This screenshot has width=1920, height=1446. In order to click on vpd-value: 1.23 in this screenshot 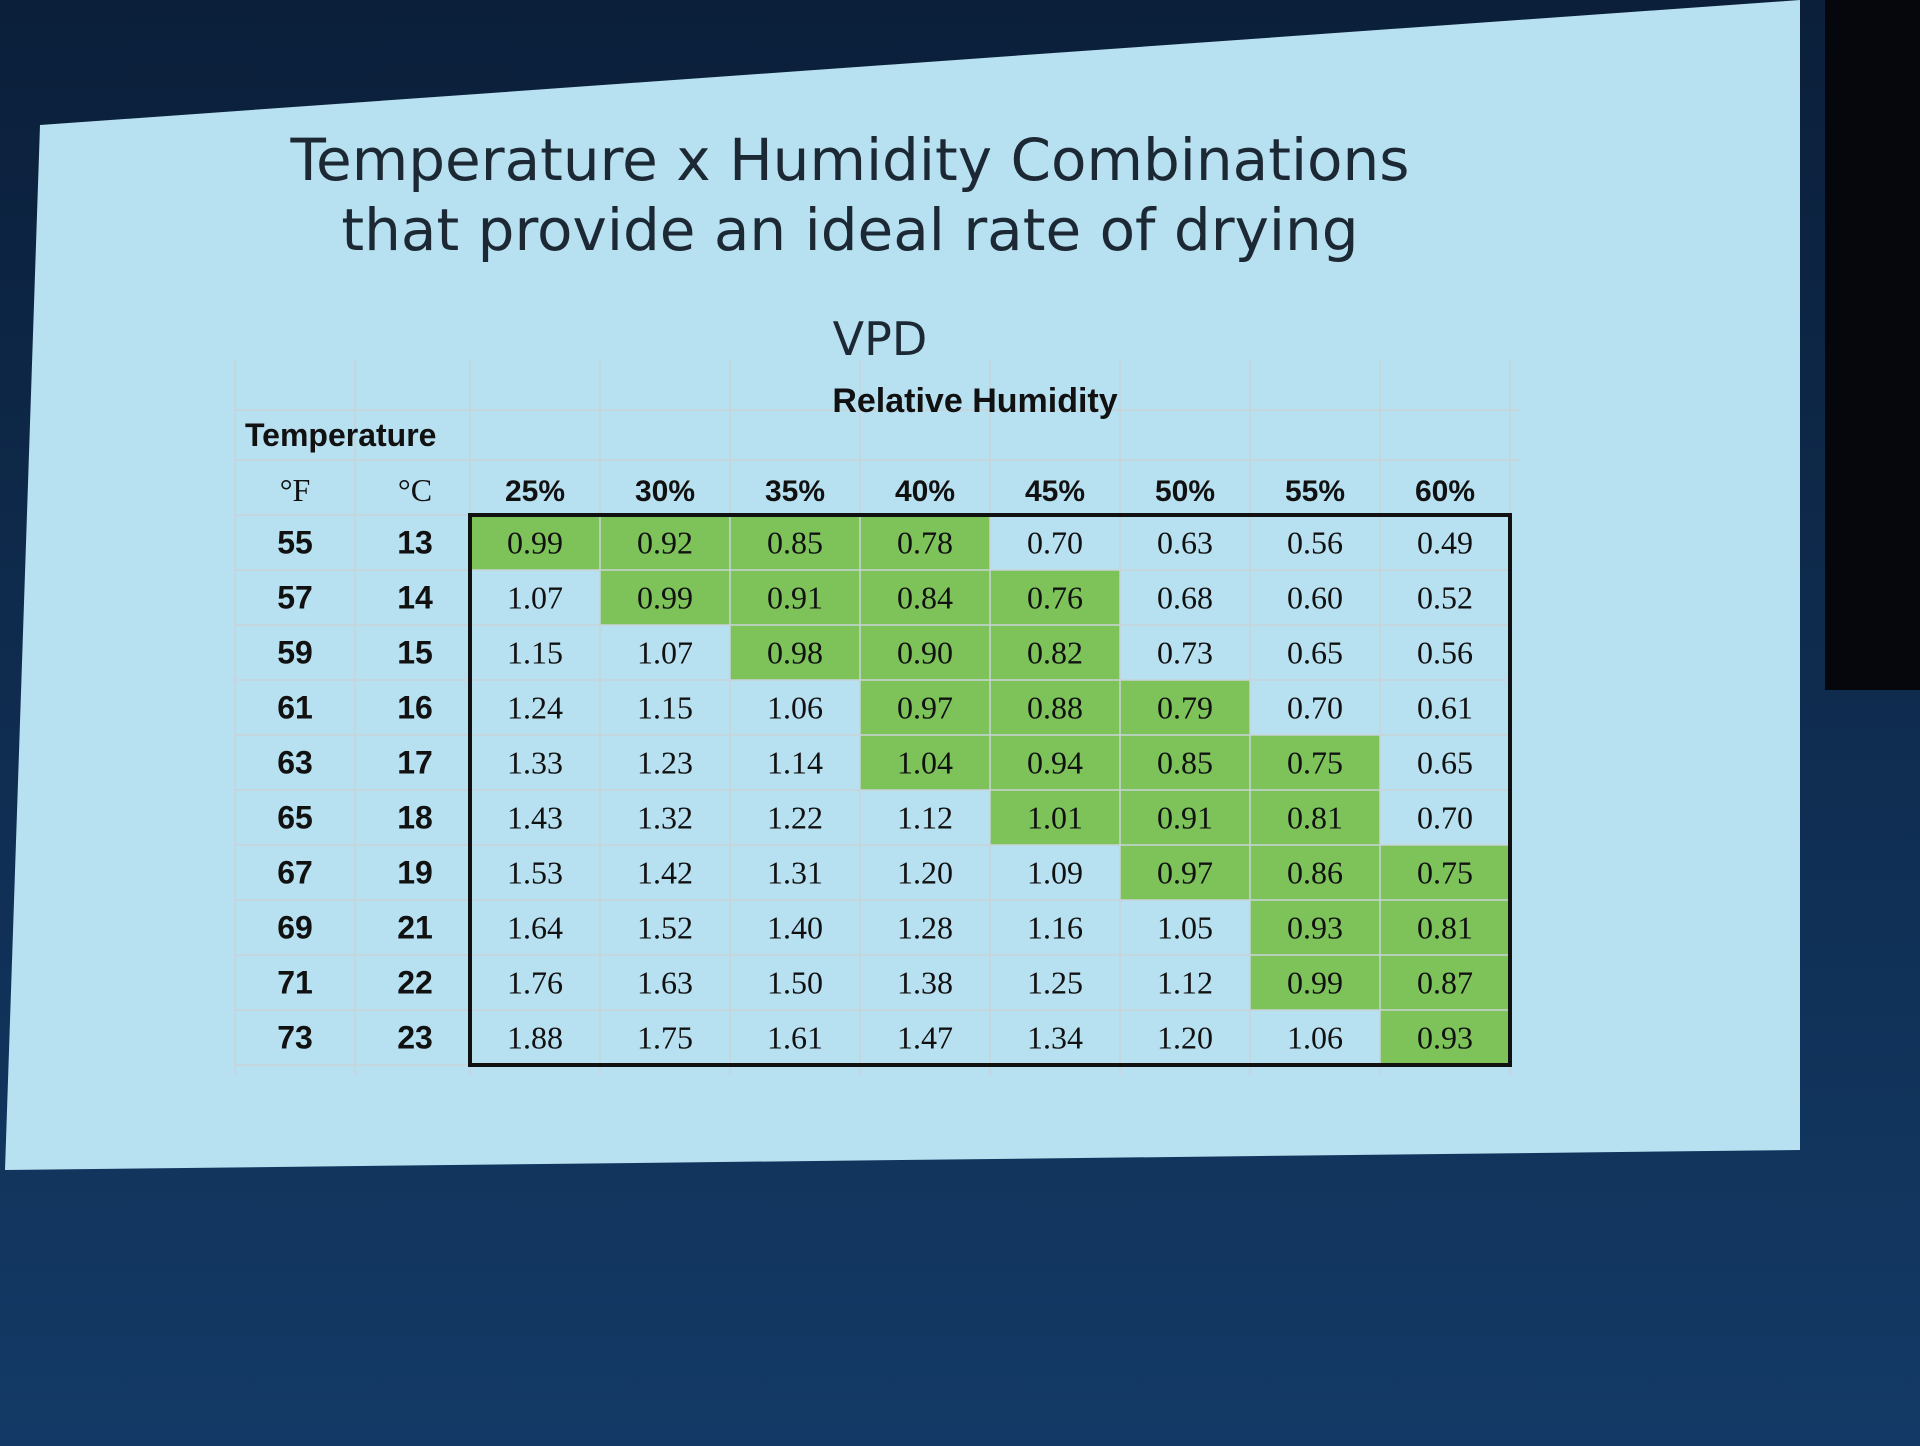, I will do `click(665, 763)`.